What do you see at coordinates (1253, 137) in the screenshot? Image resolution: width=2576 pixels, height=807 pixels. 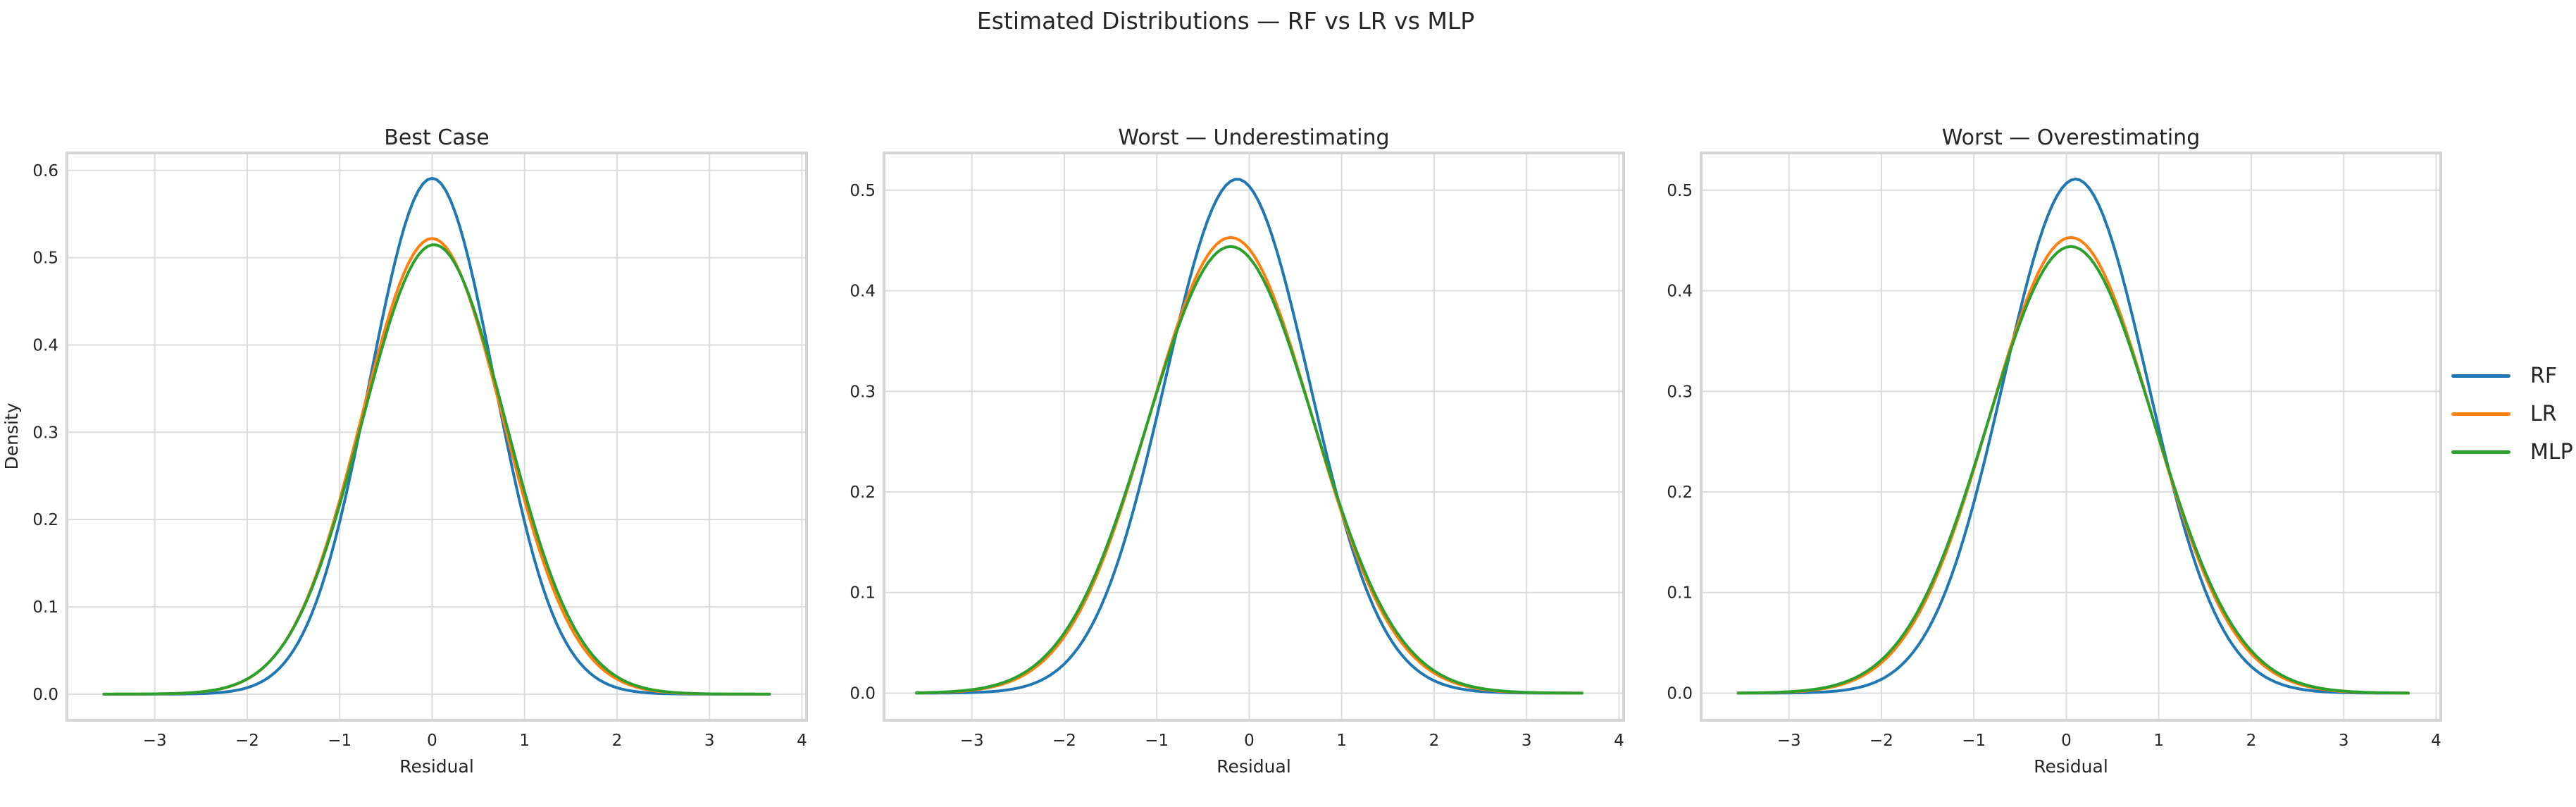 I see `panel-title: Worst — Underestimating` at bounding box center [1253, 137].